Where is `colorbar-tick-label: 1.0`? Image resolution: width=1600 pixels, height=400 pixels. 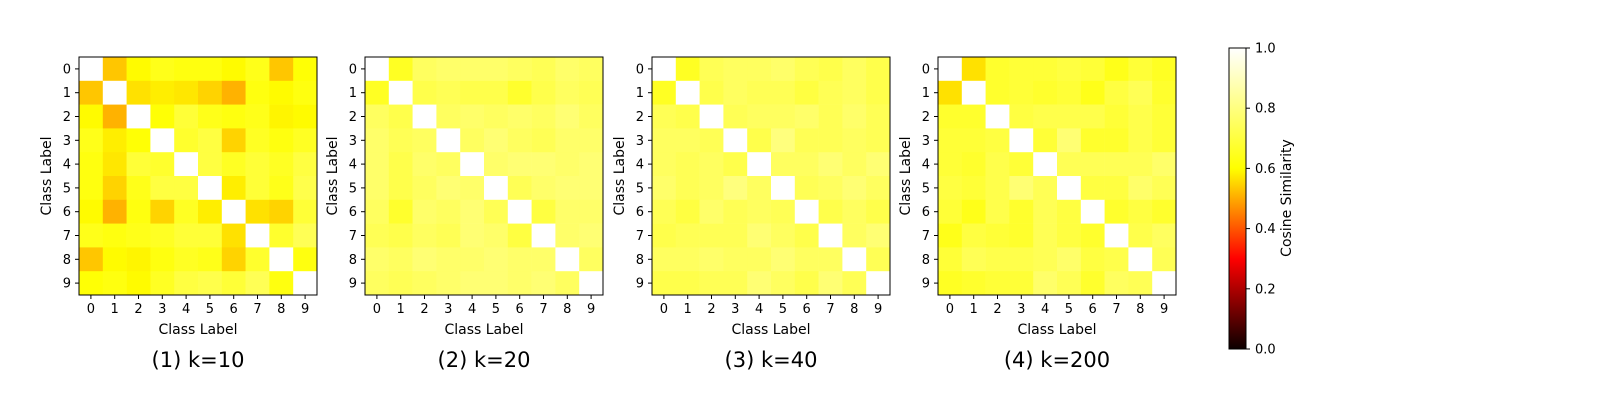 colorbar-tick-label: 1.0 is located at coordinates (1265, 49).